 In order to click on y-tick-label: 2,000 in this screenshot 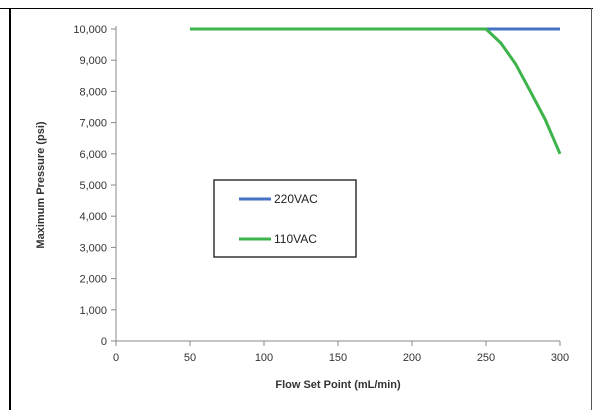, I will do `click(93, 280)`.